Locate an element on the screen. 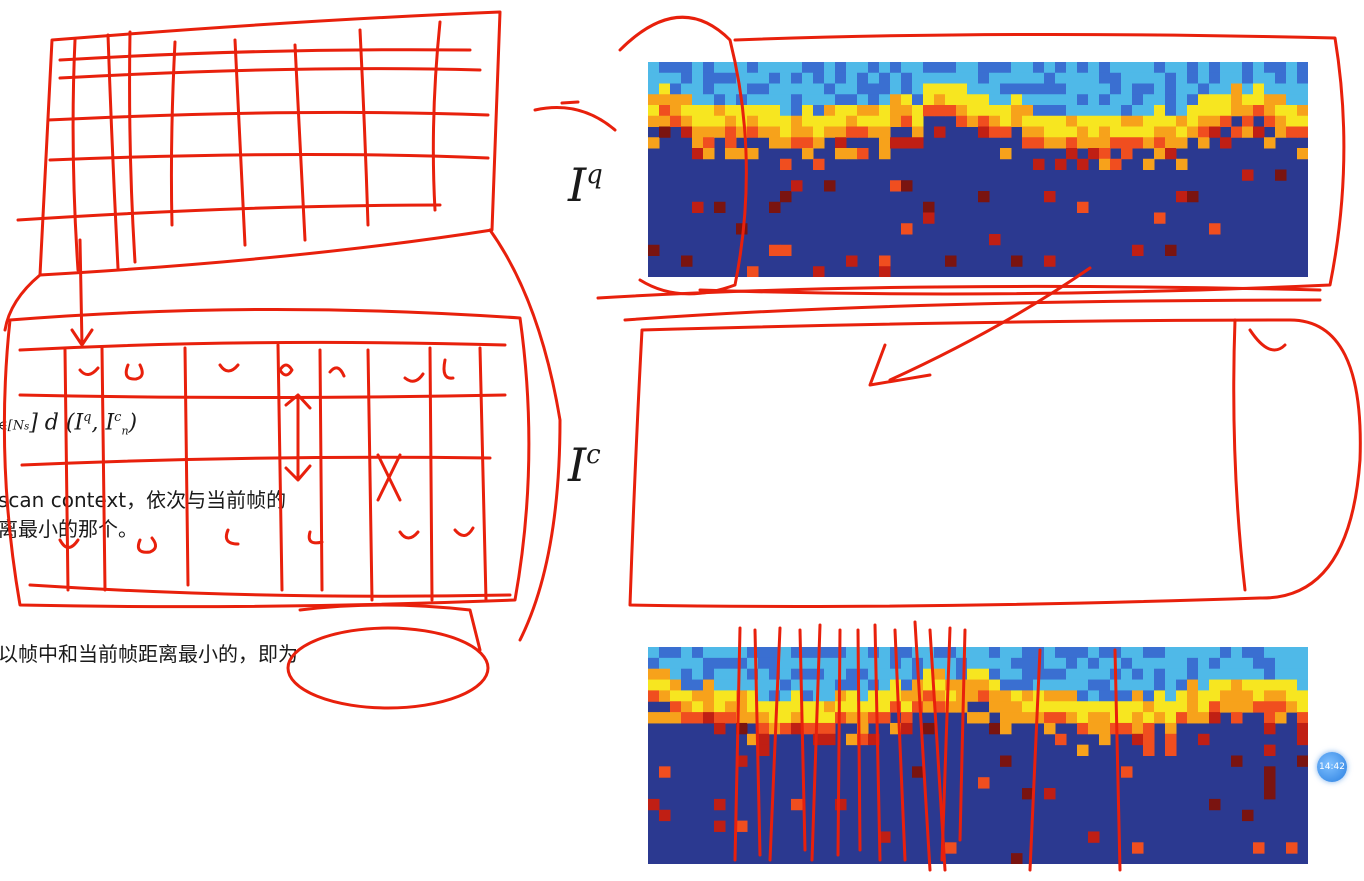 The height and width of the screenshot is (881, 1364). playback-timestamp-badge: 14:42 is located at coordinates (1332, 767).